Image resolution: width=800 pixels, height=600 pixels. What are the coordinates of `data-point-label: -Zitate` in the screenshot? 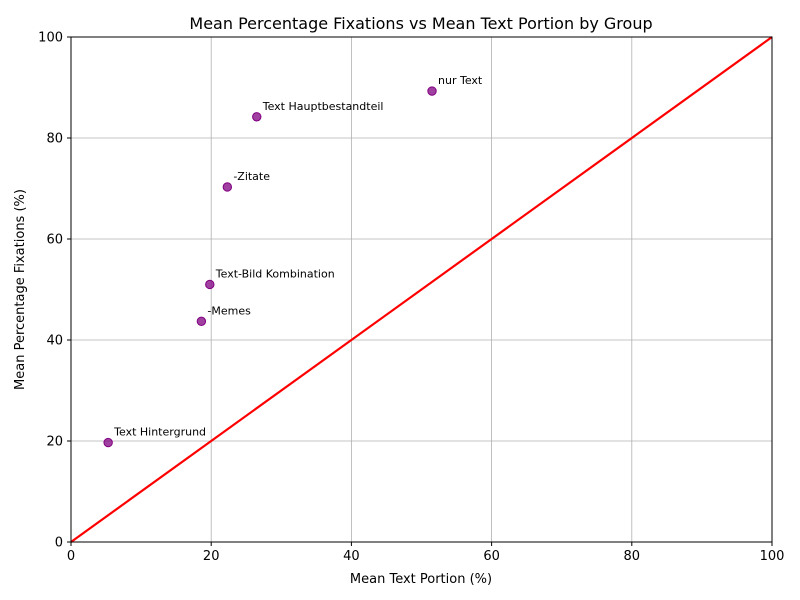 It's located at (251, 176).